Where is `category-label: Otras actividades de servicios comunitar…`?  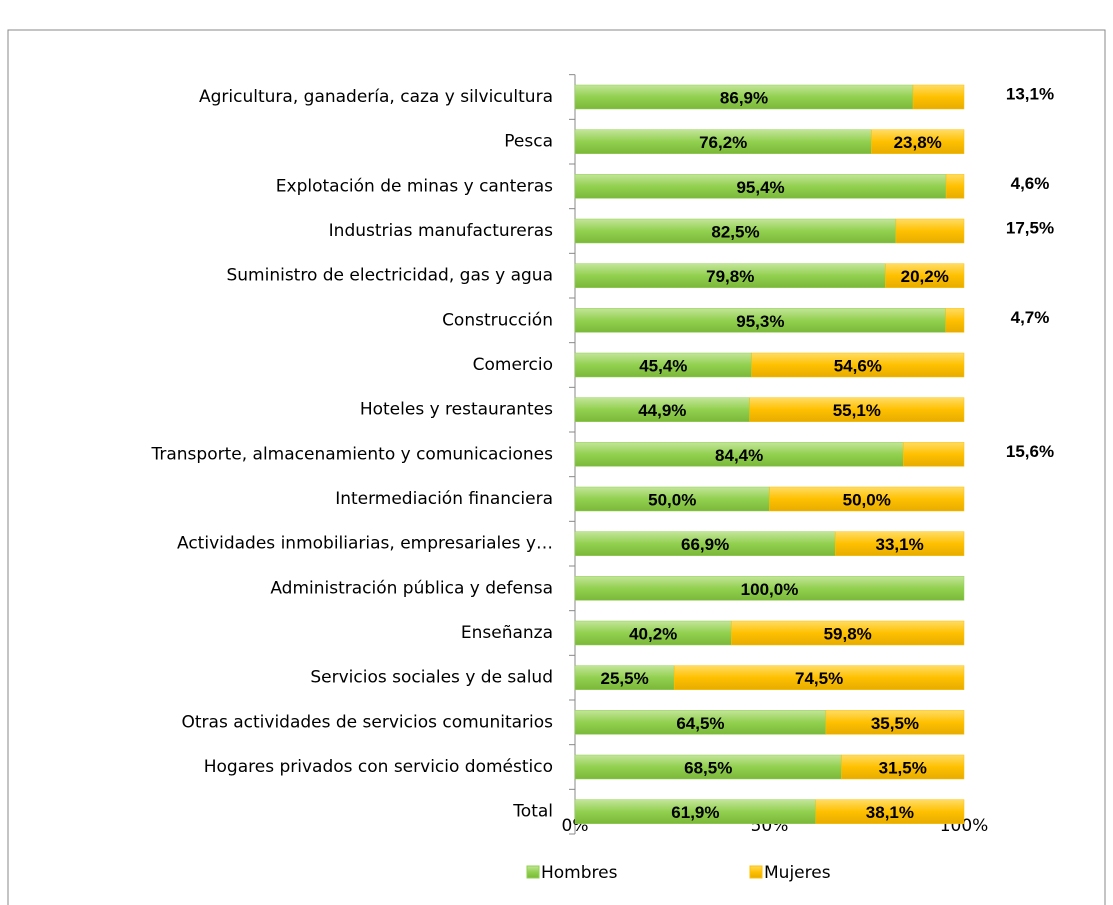
category-label: Otras actividades de servicios comunitar… is located at coordinates (368, 722).